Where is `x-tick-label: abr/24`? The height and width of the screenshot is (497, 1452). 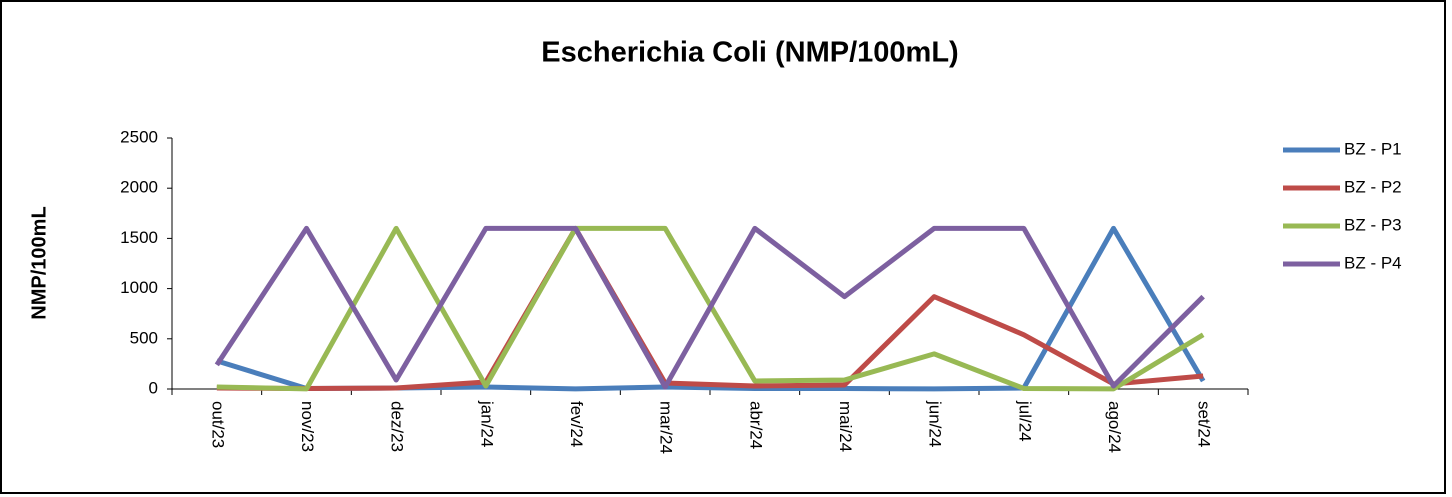
x-tick-label: abr/24 is located at coordinates (755, 425).